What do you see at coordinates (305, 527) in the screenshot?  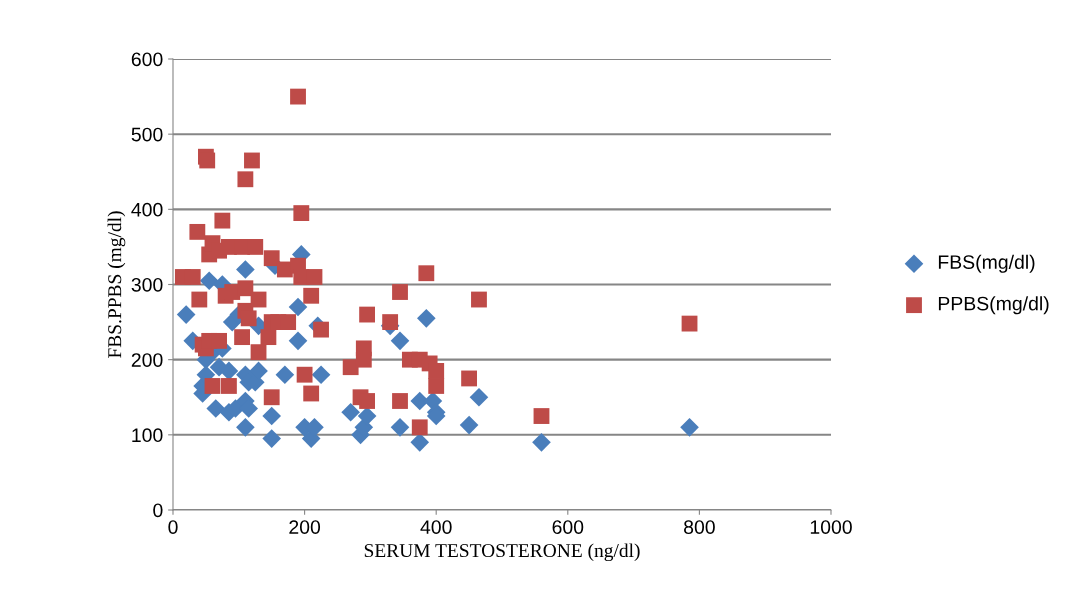 I see `x-tick-label: 200` at bounding box center [305, 527].